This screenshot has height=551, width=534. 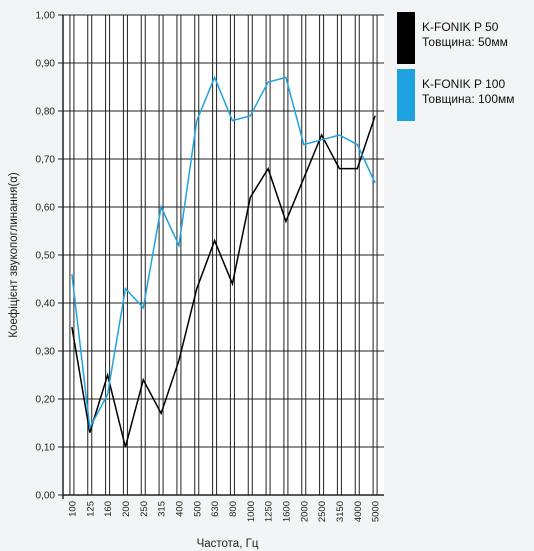 I want to click on x-tick-label: 315, so click(x=162, y=509).